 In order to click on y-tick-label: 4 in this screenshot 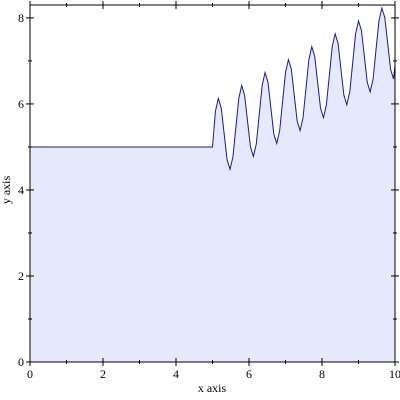, I will do `click(21, 190)`.